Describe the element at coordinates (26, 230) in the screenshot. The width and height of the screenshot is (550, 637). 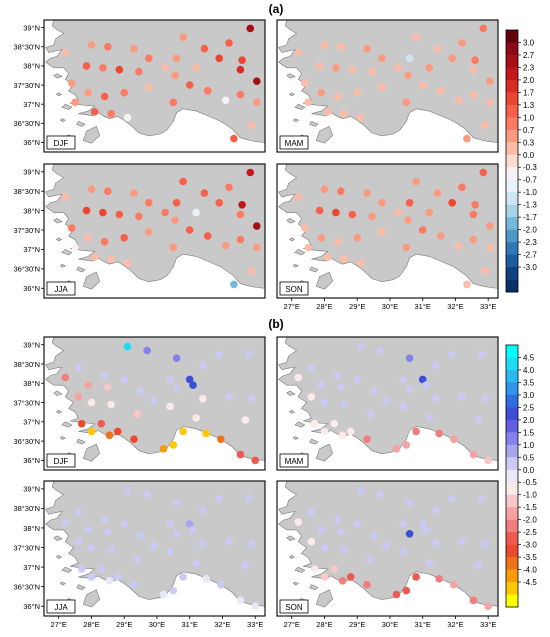
I see `lat-tick-label: 37°30'N` at that location.